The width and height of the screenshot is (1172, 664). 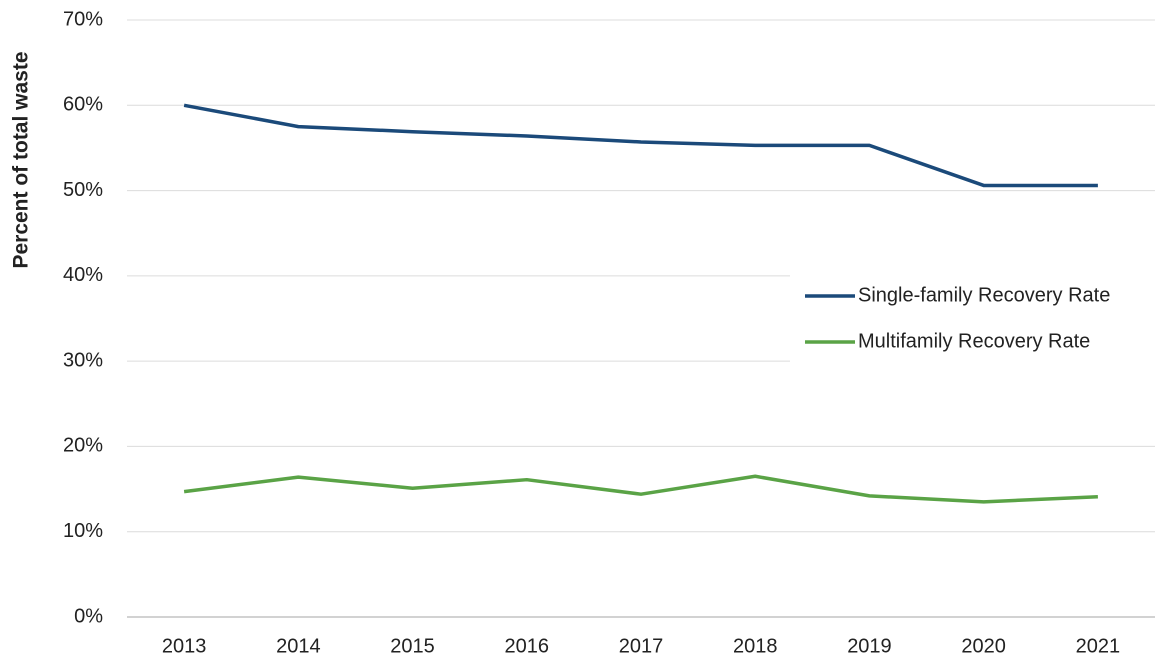 What do you see at coordinates (83, 360) in the screenshot?
I see `y-tick-label: 30%` at bounding box center [83, 360].